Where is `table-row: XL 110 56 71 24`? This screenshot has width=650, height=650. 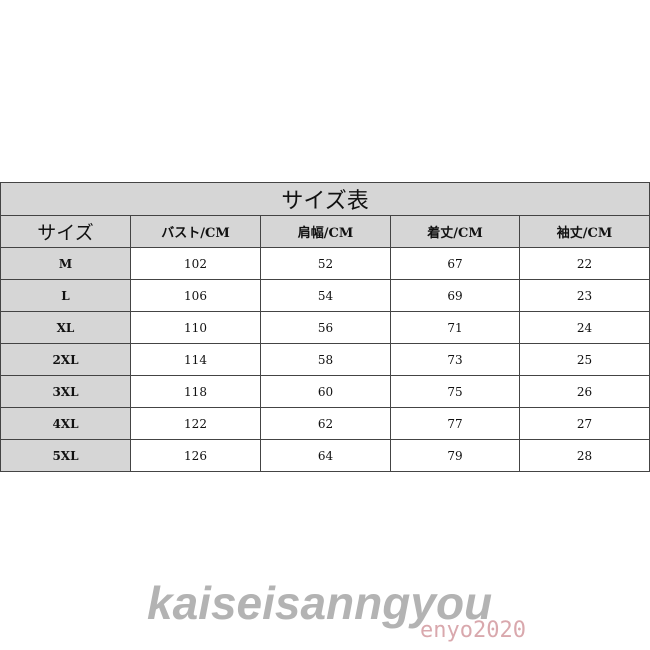 table-row: XL 110 56 71 24 is located at coordinates (325, 327).